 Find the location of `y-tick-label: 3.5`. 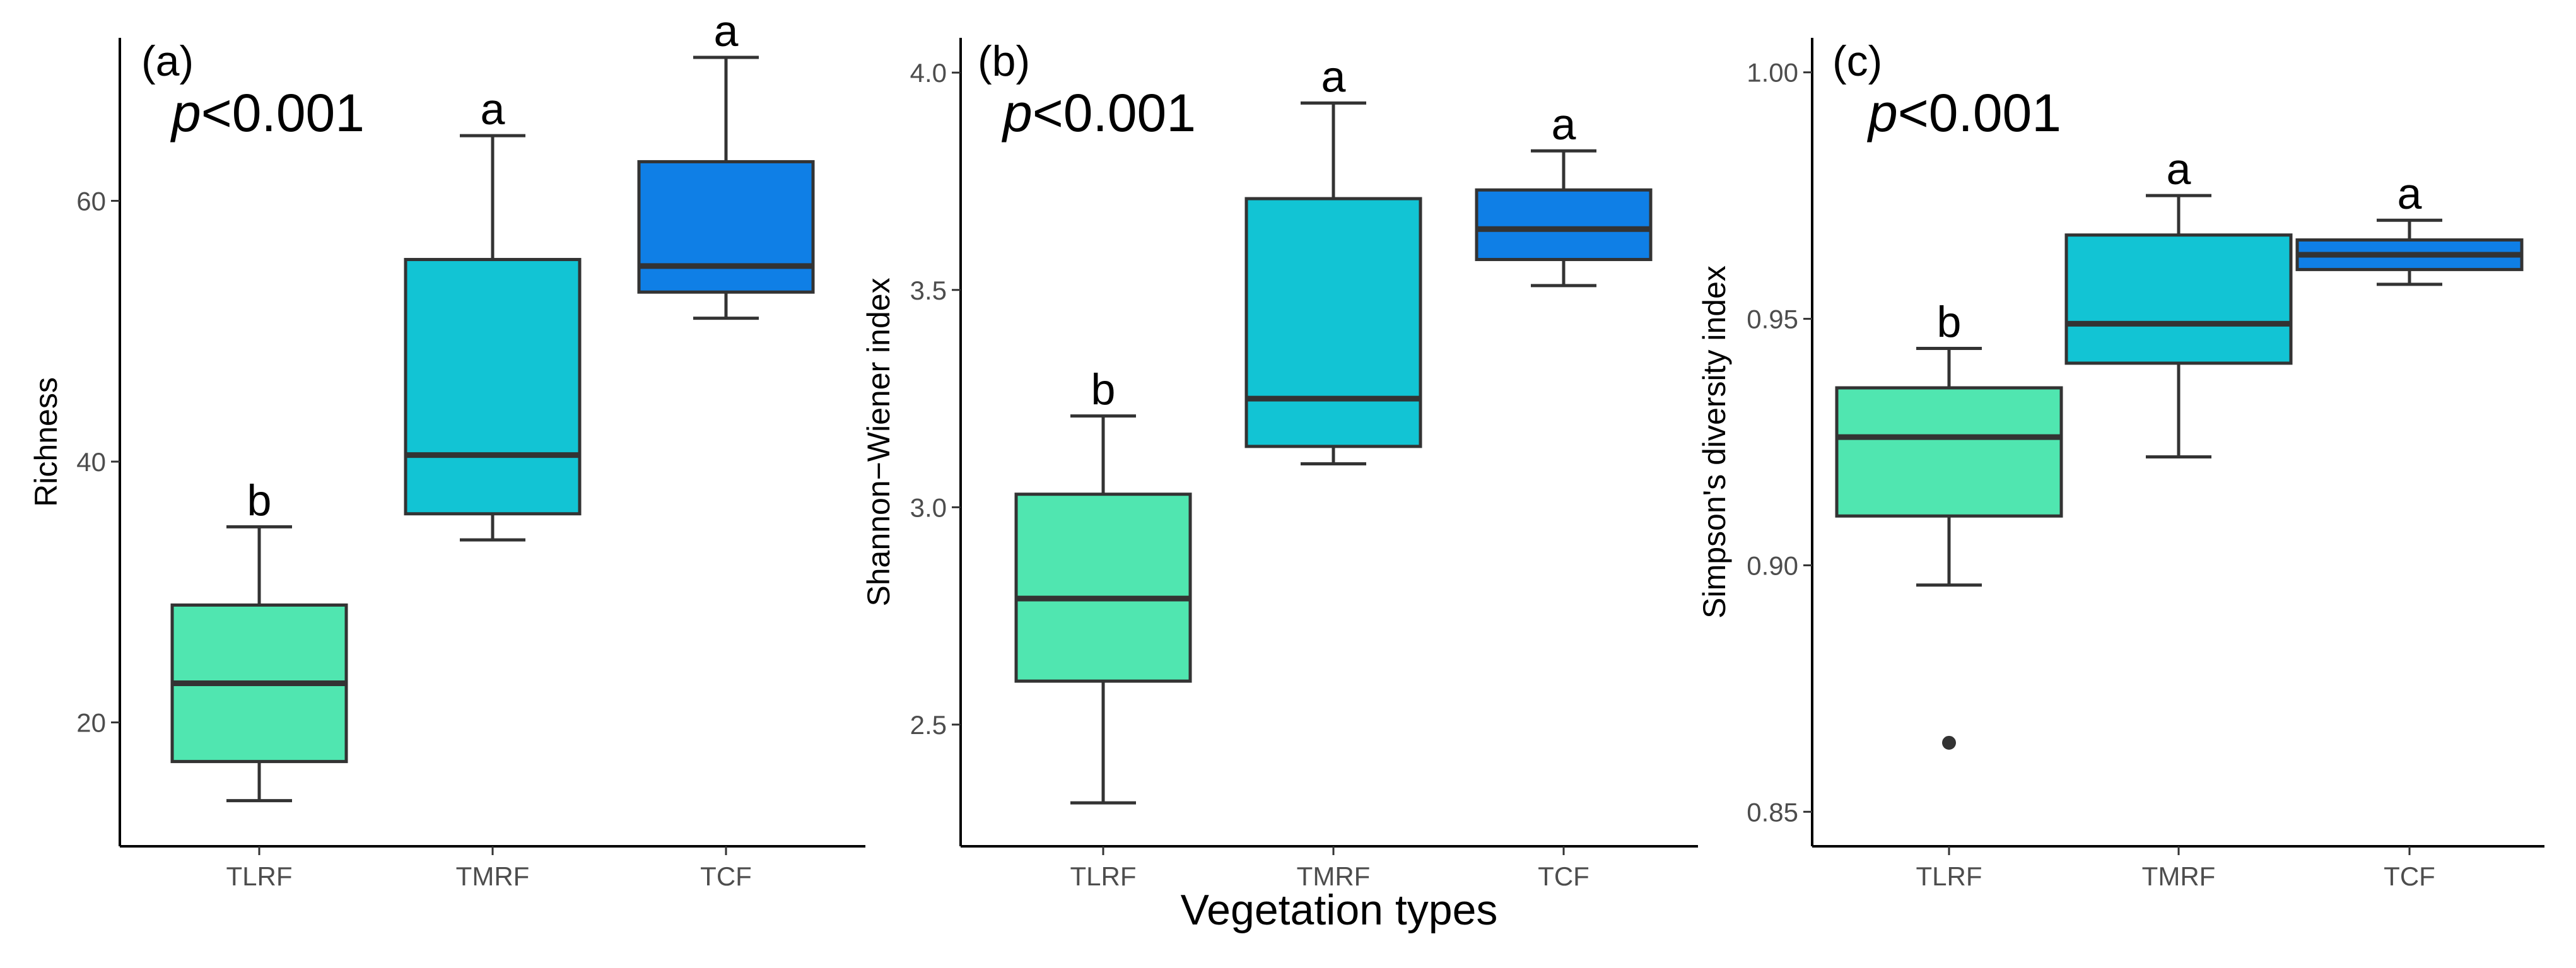

y-tick-label: 3.5 is located at coordinates (928, 290).